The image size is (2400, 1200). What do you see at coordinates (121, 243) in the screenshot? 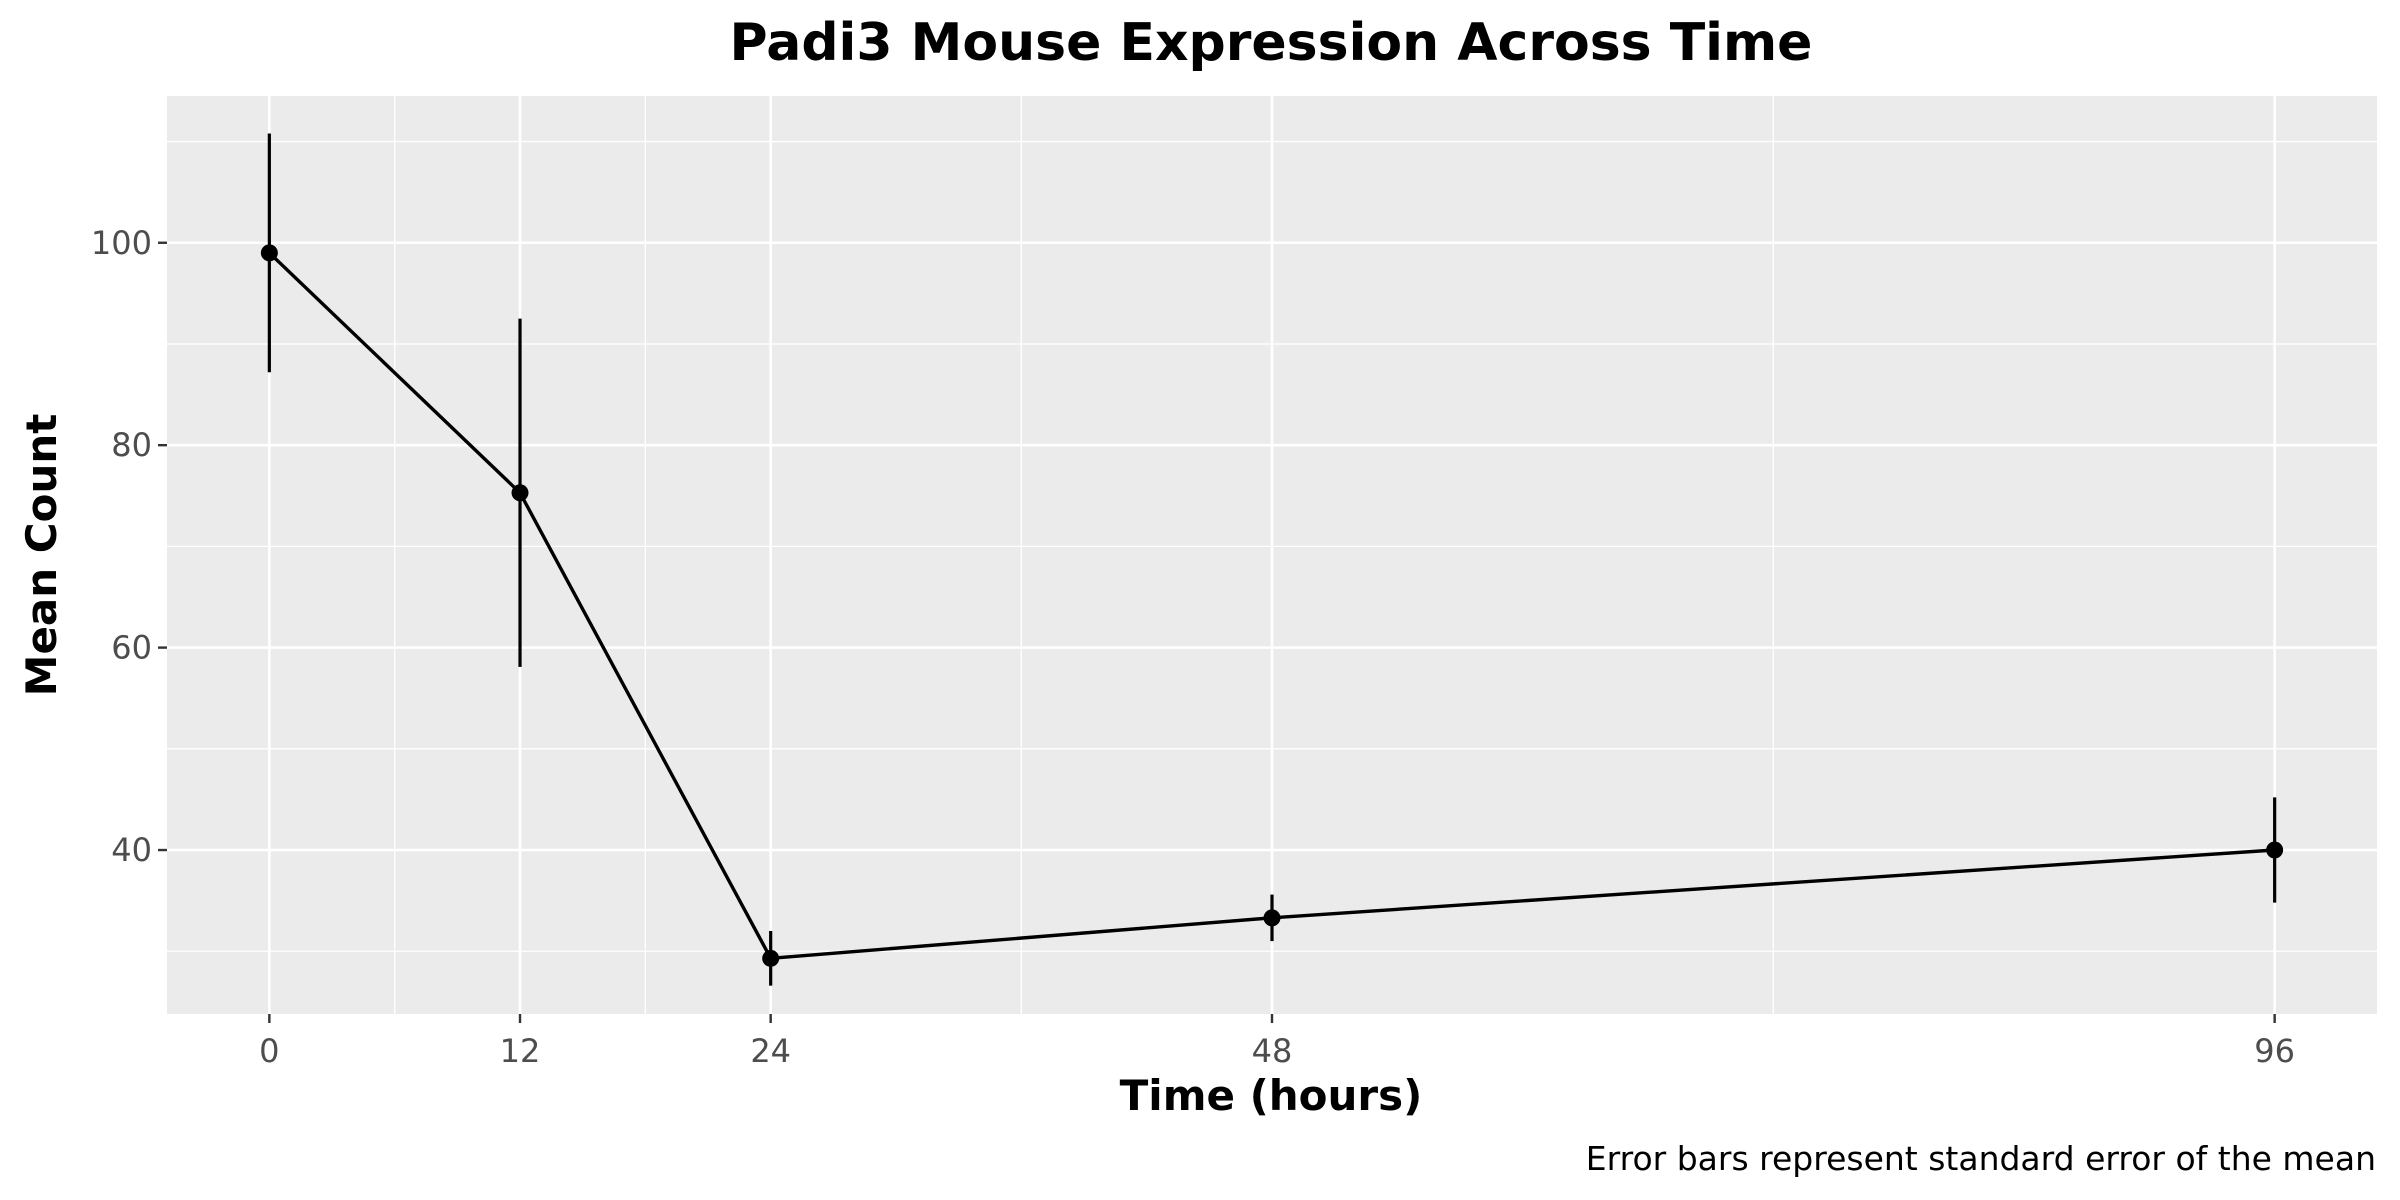
I see `y-tick-label: 100` at bounding box center [121, 243].